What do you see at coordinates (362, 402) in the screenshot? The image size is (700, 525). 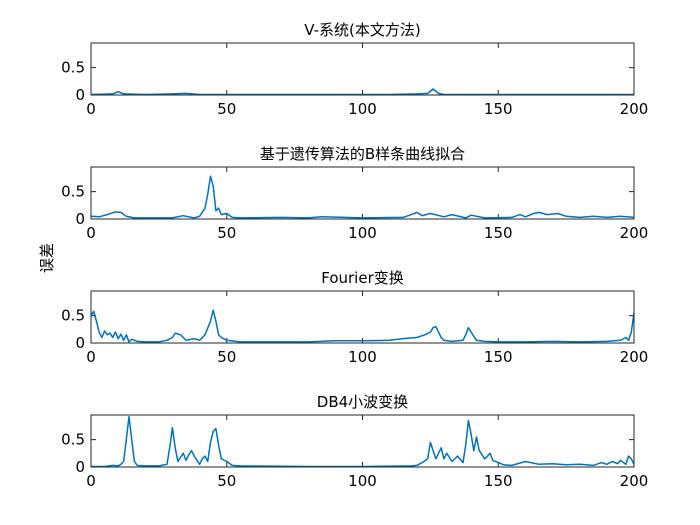 I see `chart-title: DB4小波变换` at bounding box center [362, 402].